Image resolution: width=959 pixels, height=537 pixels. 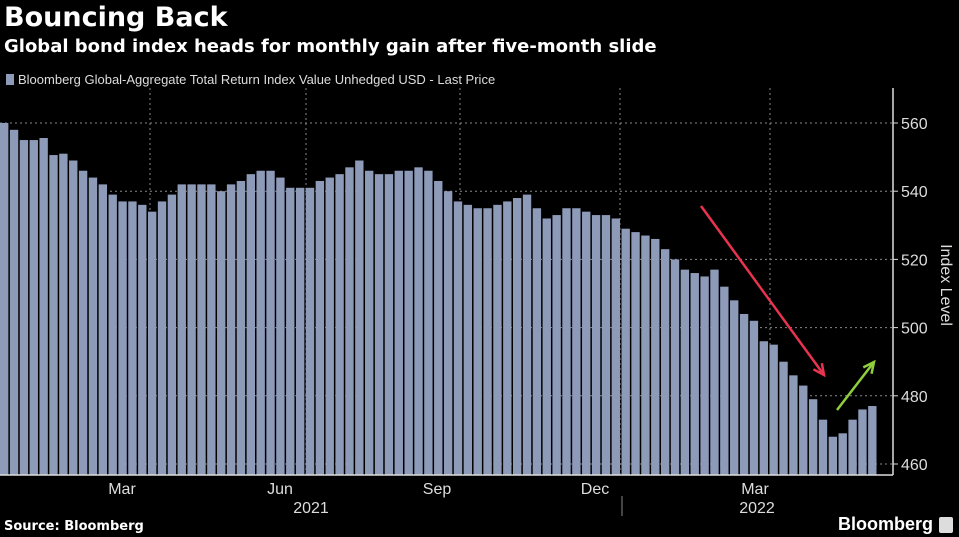 What do you see at coordinates (914, 260) in the screenshot?
I see `y-tick-label: 520` at bounding box center [914, 260].